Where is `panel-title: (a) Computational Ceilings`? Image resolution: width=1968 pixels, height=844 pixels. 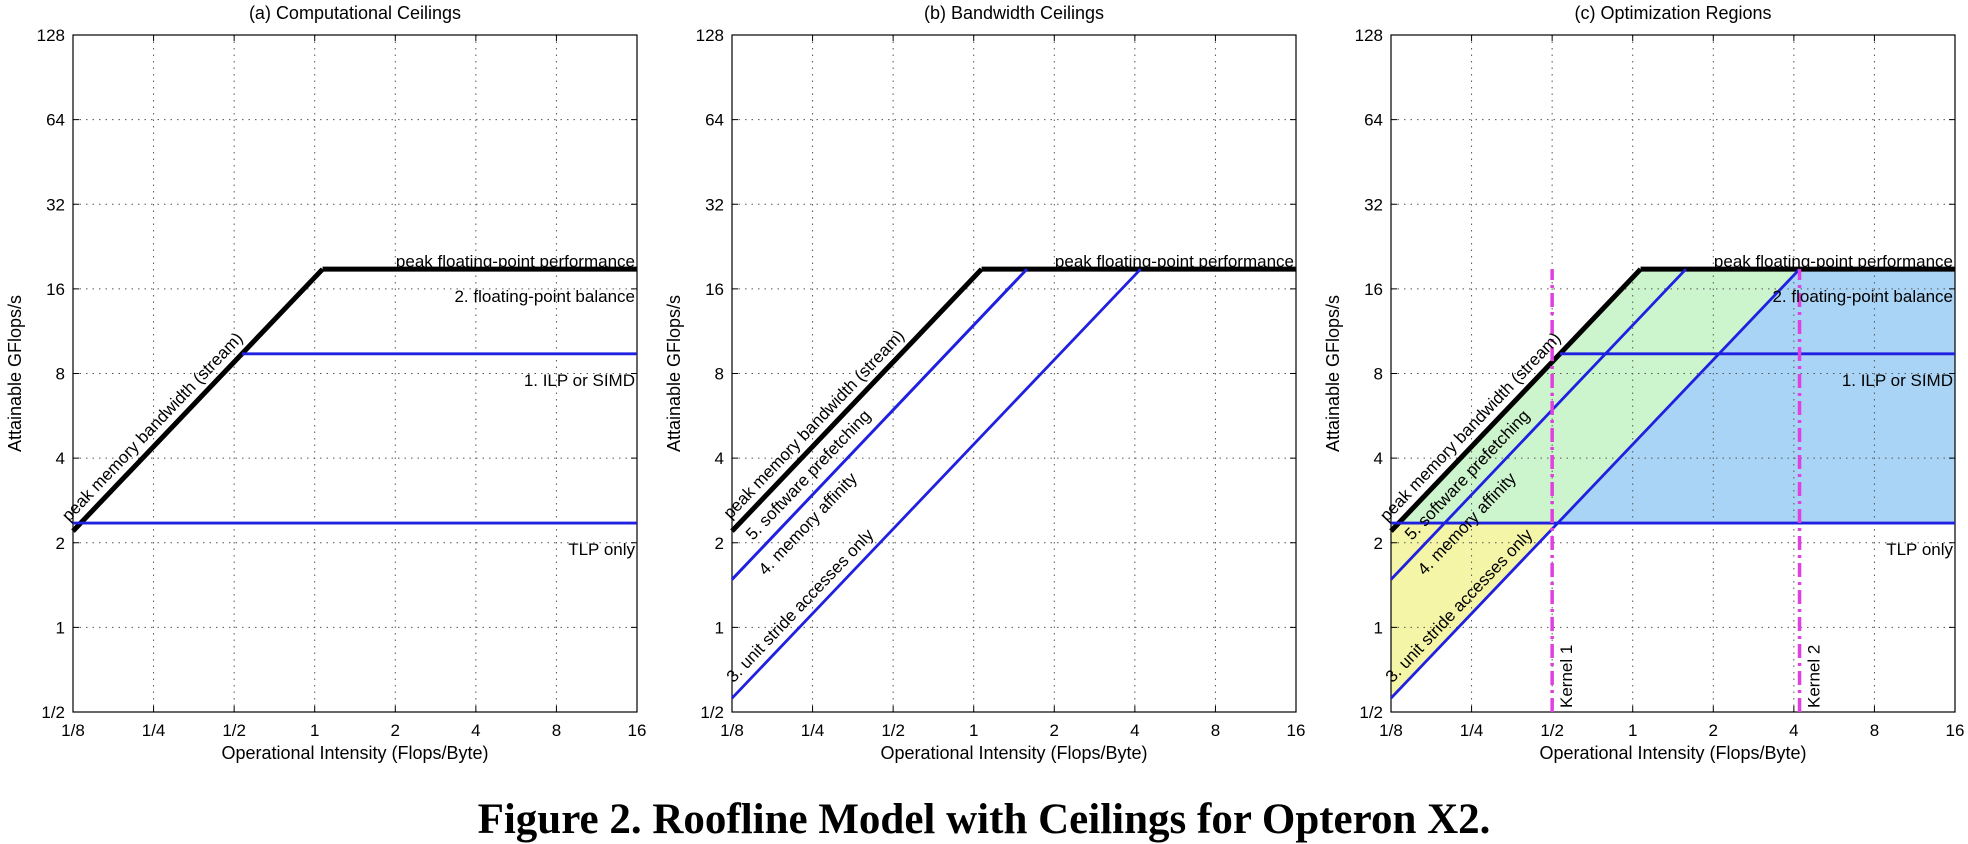 panel-title: (a) Computational Ceilings is located at coordinates (355, 13).